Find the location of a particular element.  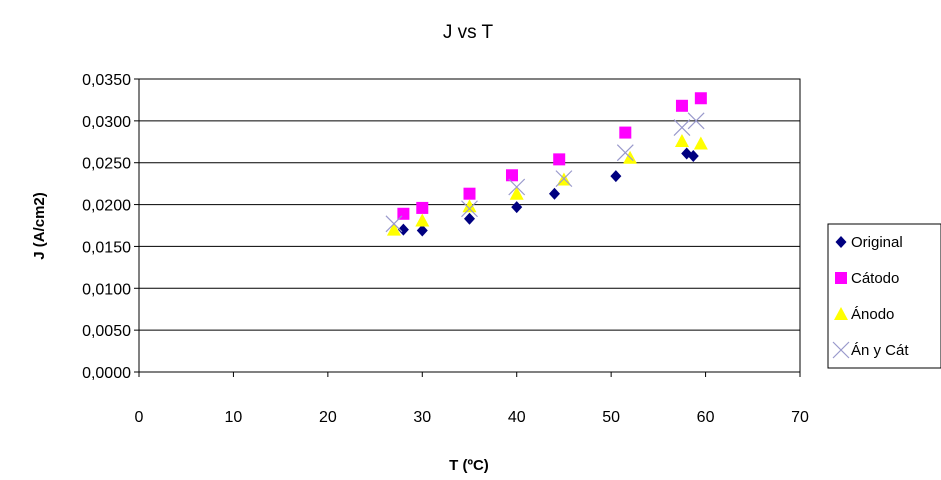

x-tick-label: 0 is located at coordinates (139, 417).